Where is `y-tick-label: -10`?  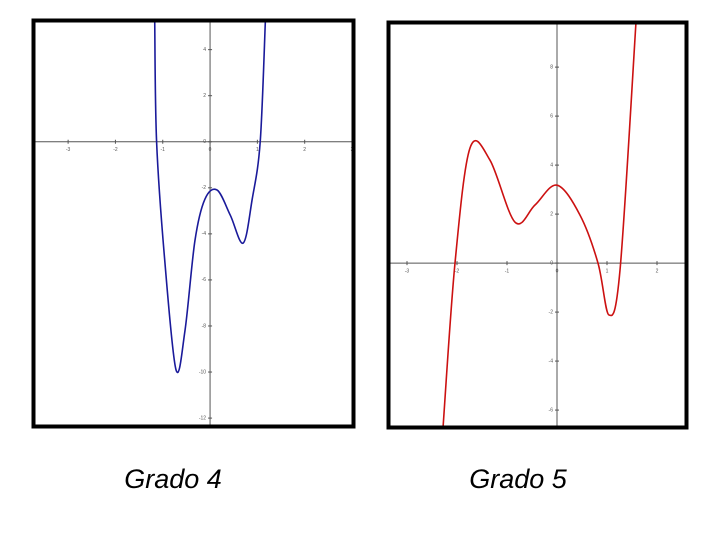 y-tick-label: -10 is located at coordinates (202, 372).